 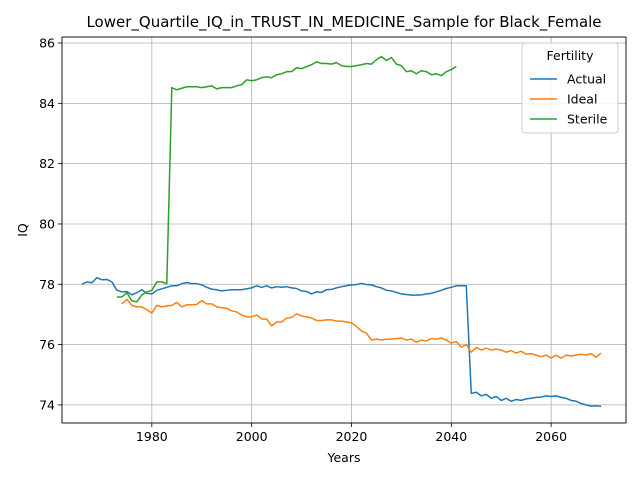 What do you see at coordinates (586, 79) in the screenshot?
I see `legend-label-actual: Actual` at bounding box center [586, 79].